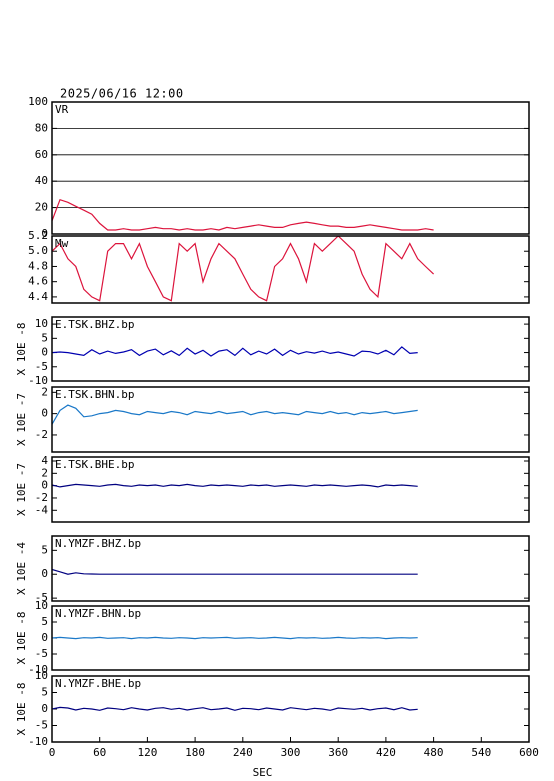 The image size is (554, 781). I want to click on panel-label: Mw, so click(62, 243).